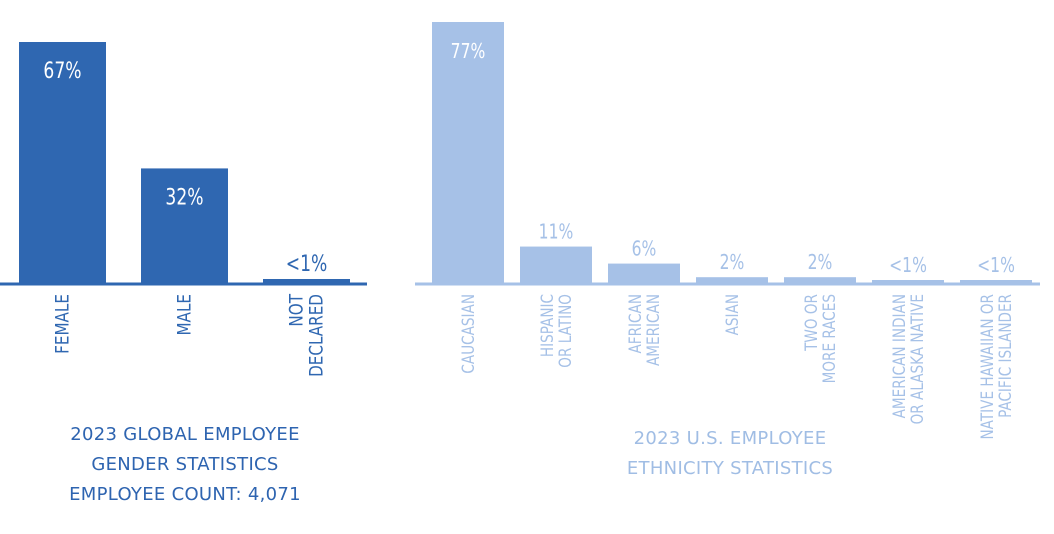  I want to click on ethnicity-caption-line: 2023 U.S. EMPLOYEE, so click(730, 438).